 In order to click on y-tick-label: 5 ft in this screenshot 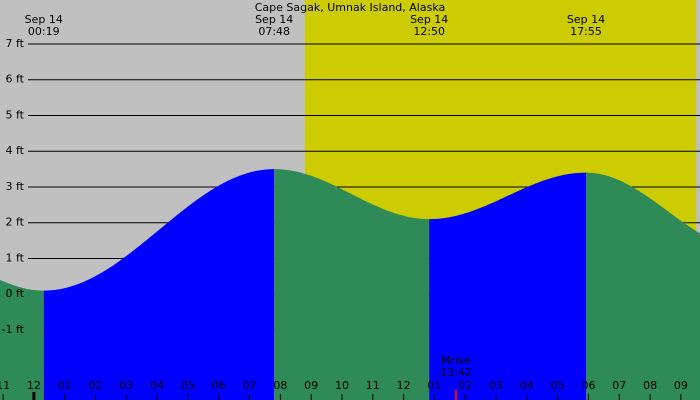, I will do `click(15, 114)`.